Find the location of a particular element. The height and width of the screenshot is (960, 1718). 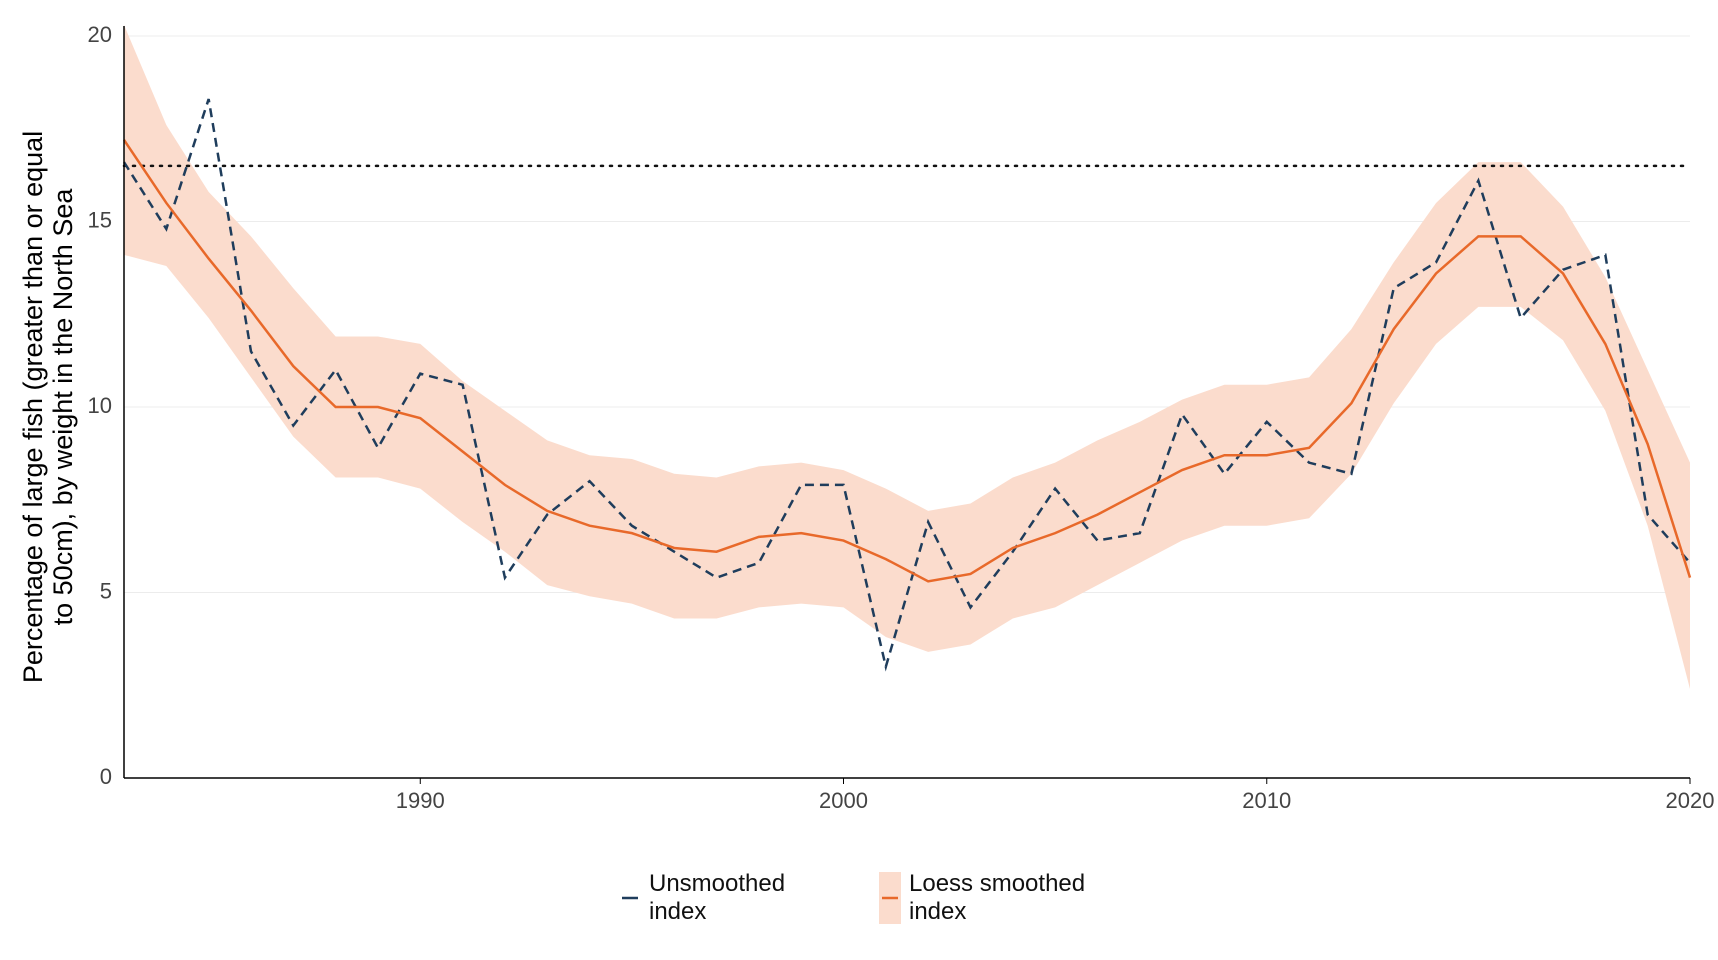

y-tick-label: 0 is located at coordinates (106, 776).